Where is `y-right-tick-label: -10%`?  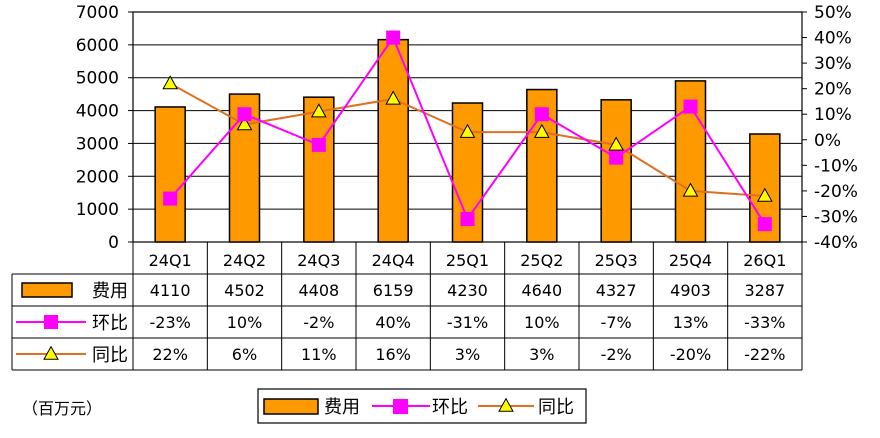
y-right-tick-label: -10% is located at coordinates (836, 166).